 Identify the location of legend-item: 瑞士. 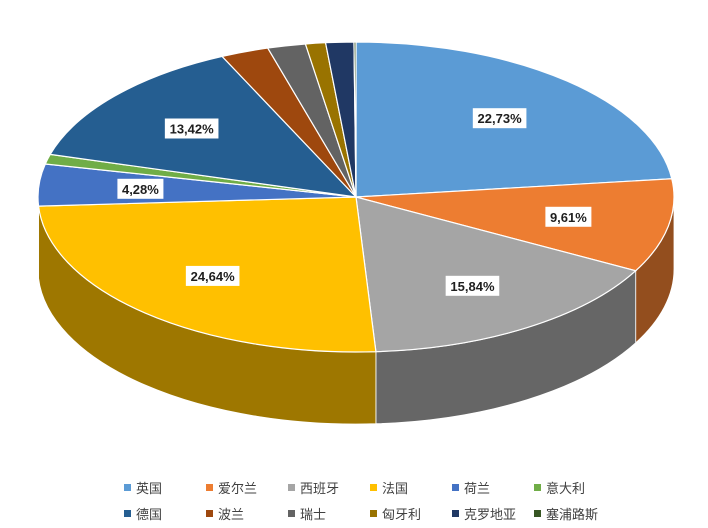
(329, 513).